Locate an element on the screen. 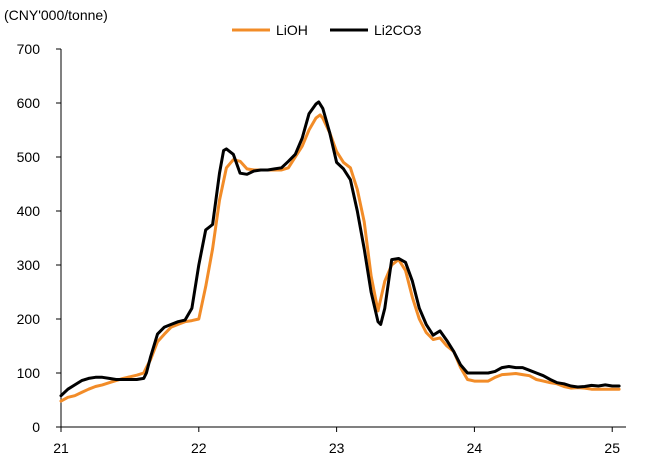  y-tick-label: 700 is located at coordinates (29, 49).